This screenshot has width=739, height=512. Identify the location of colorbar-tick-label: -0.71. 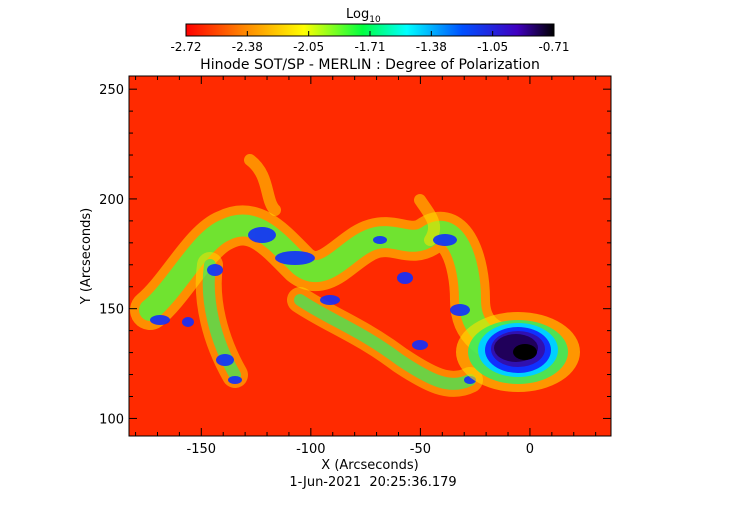
(553, 47).